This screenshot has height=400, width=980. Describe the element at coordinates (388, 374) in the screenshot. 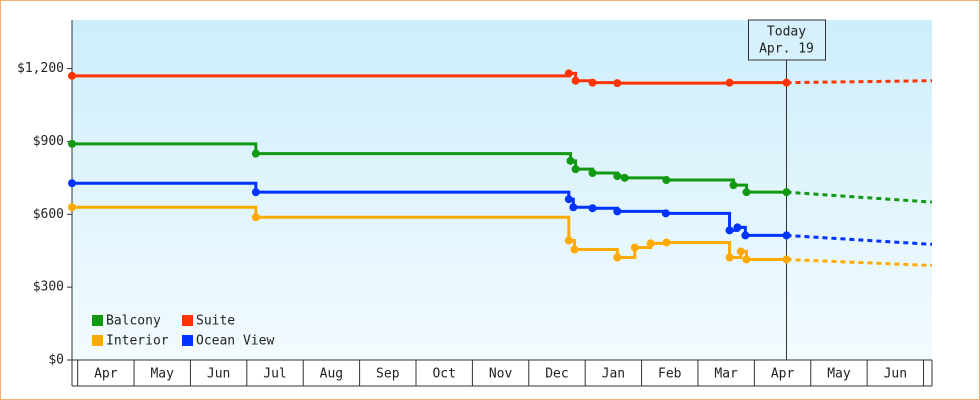

I see `x-tick-label: Sep` at that location.